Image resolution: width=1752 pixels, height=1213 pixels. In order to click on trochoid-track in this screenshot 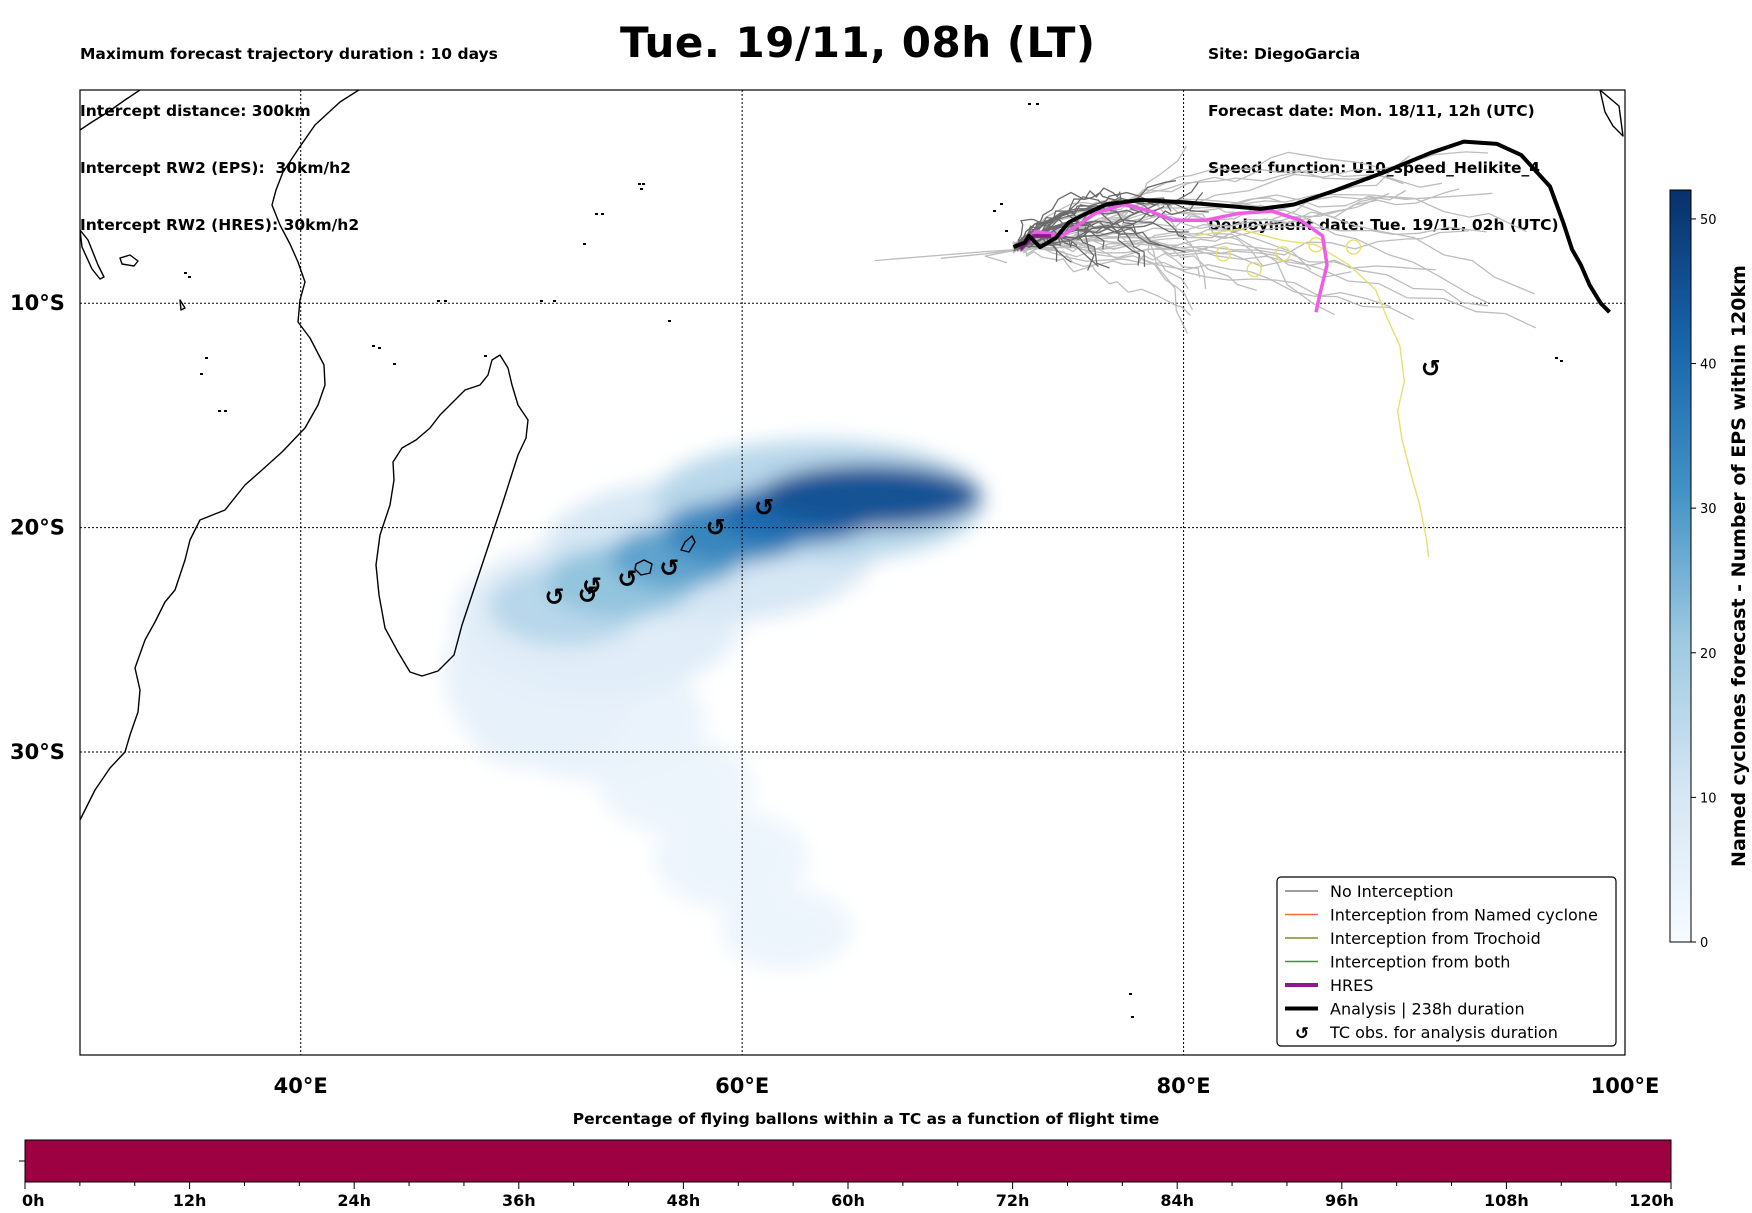, I will do `click(1312, 392)`.